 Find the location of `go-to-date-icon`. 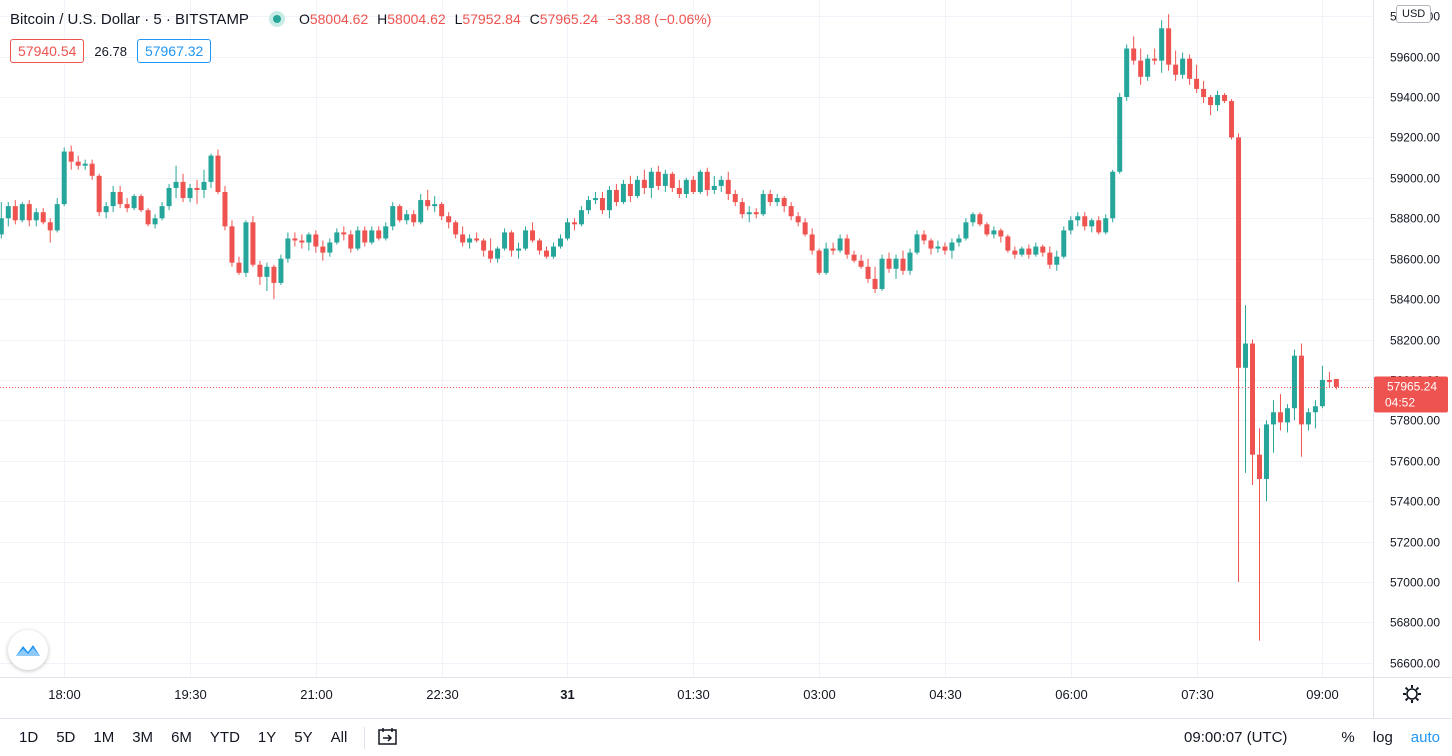

go-to-date-icon is located at coordinates (388, 738).